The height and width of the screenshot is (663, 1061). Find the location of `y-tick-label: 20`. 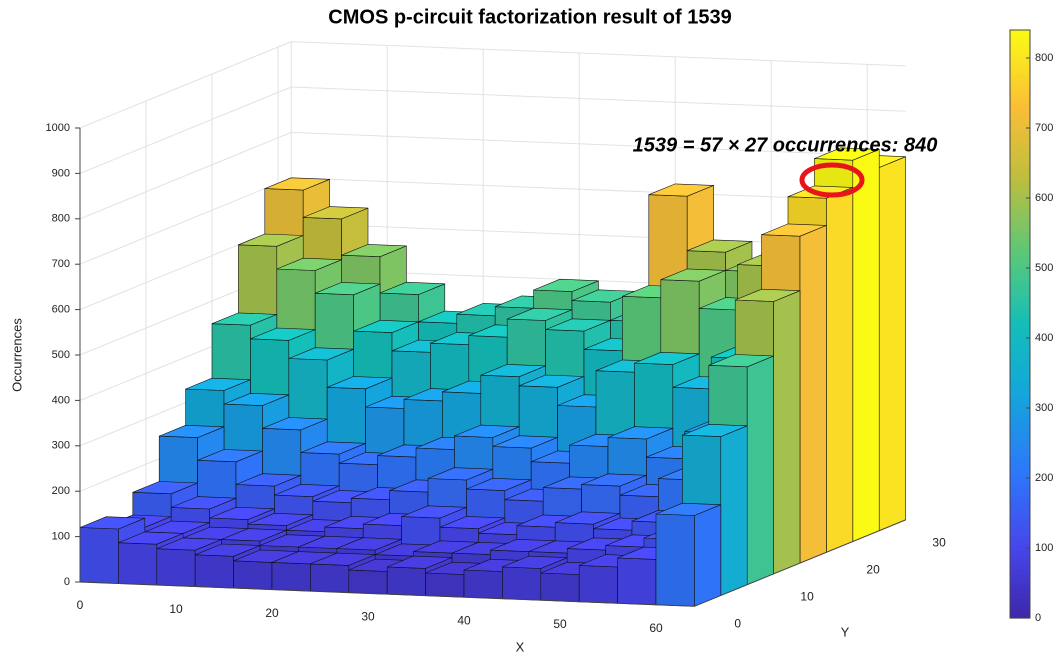

y-tick-label: 20 is located at coordinates (873, 569).